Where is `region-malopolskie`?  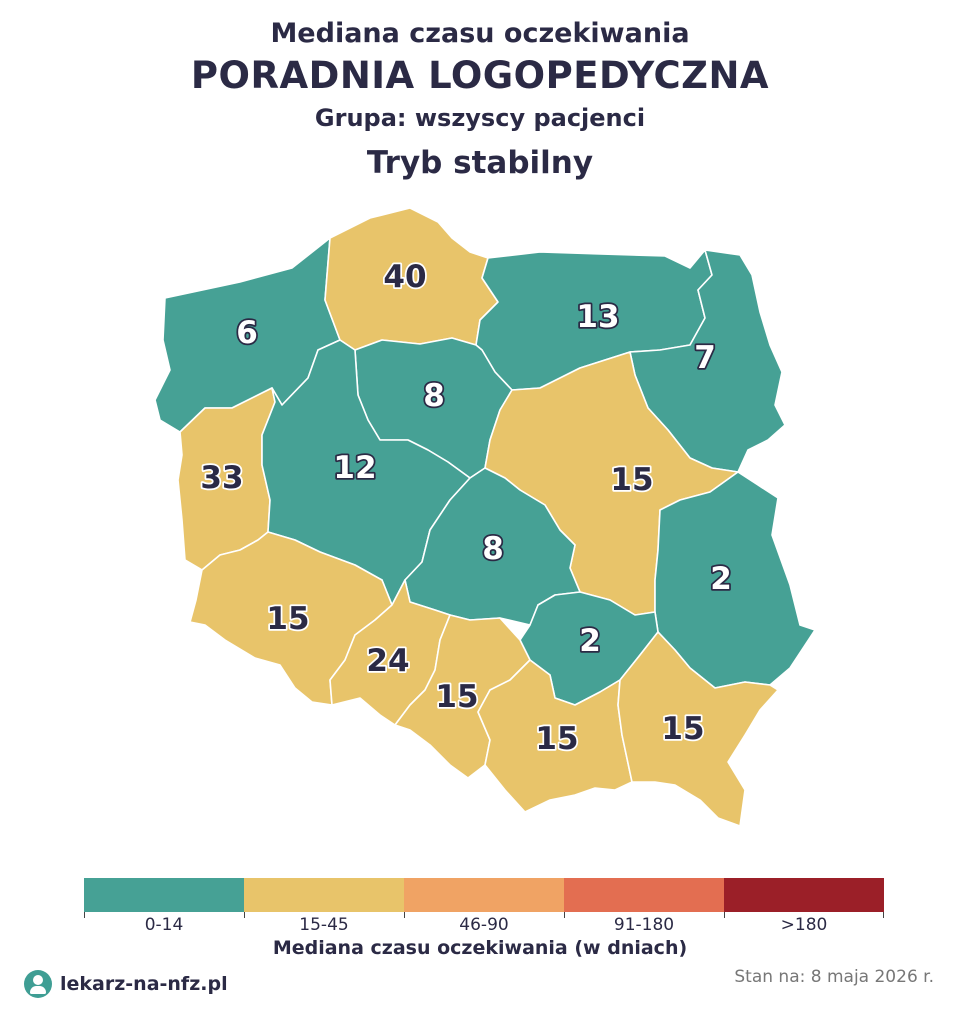 region-malopolskie is located at coordinates (555, 736).